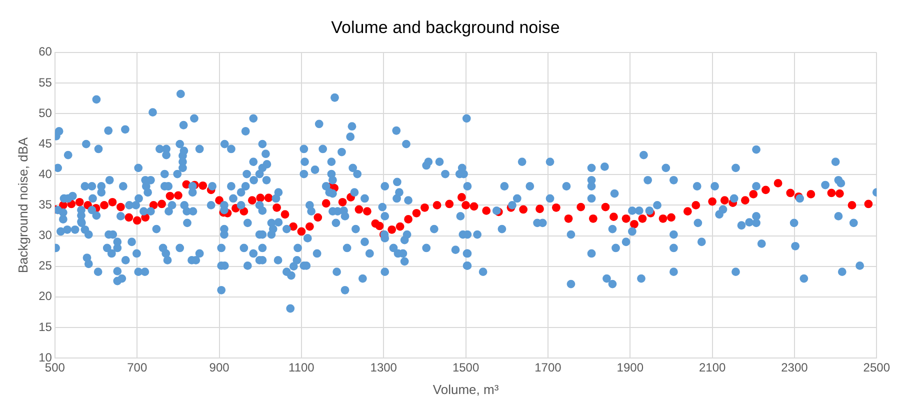  What do you see at coordinates (45, 327) in the screenshot?
I see `y-tick-label: 15` at bounding box center [45, 327].